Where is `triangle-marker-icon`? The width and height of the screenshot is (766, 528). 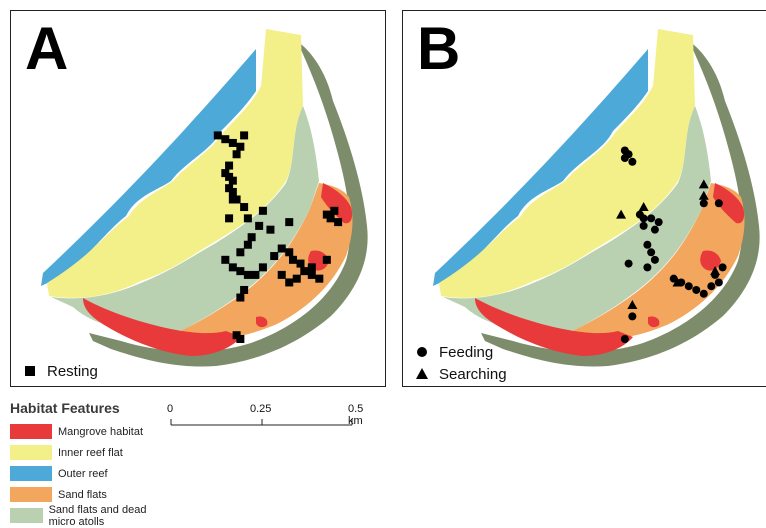
triangle-marker-icon is located at coordinates (422, 374).